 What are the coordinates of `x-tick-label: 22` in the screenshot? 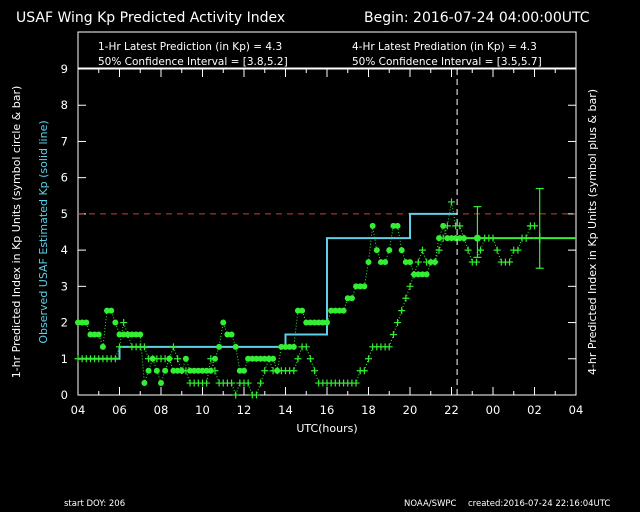 It's located at (451, 410).